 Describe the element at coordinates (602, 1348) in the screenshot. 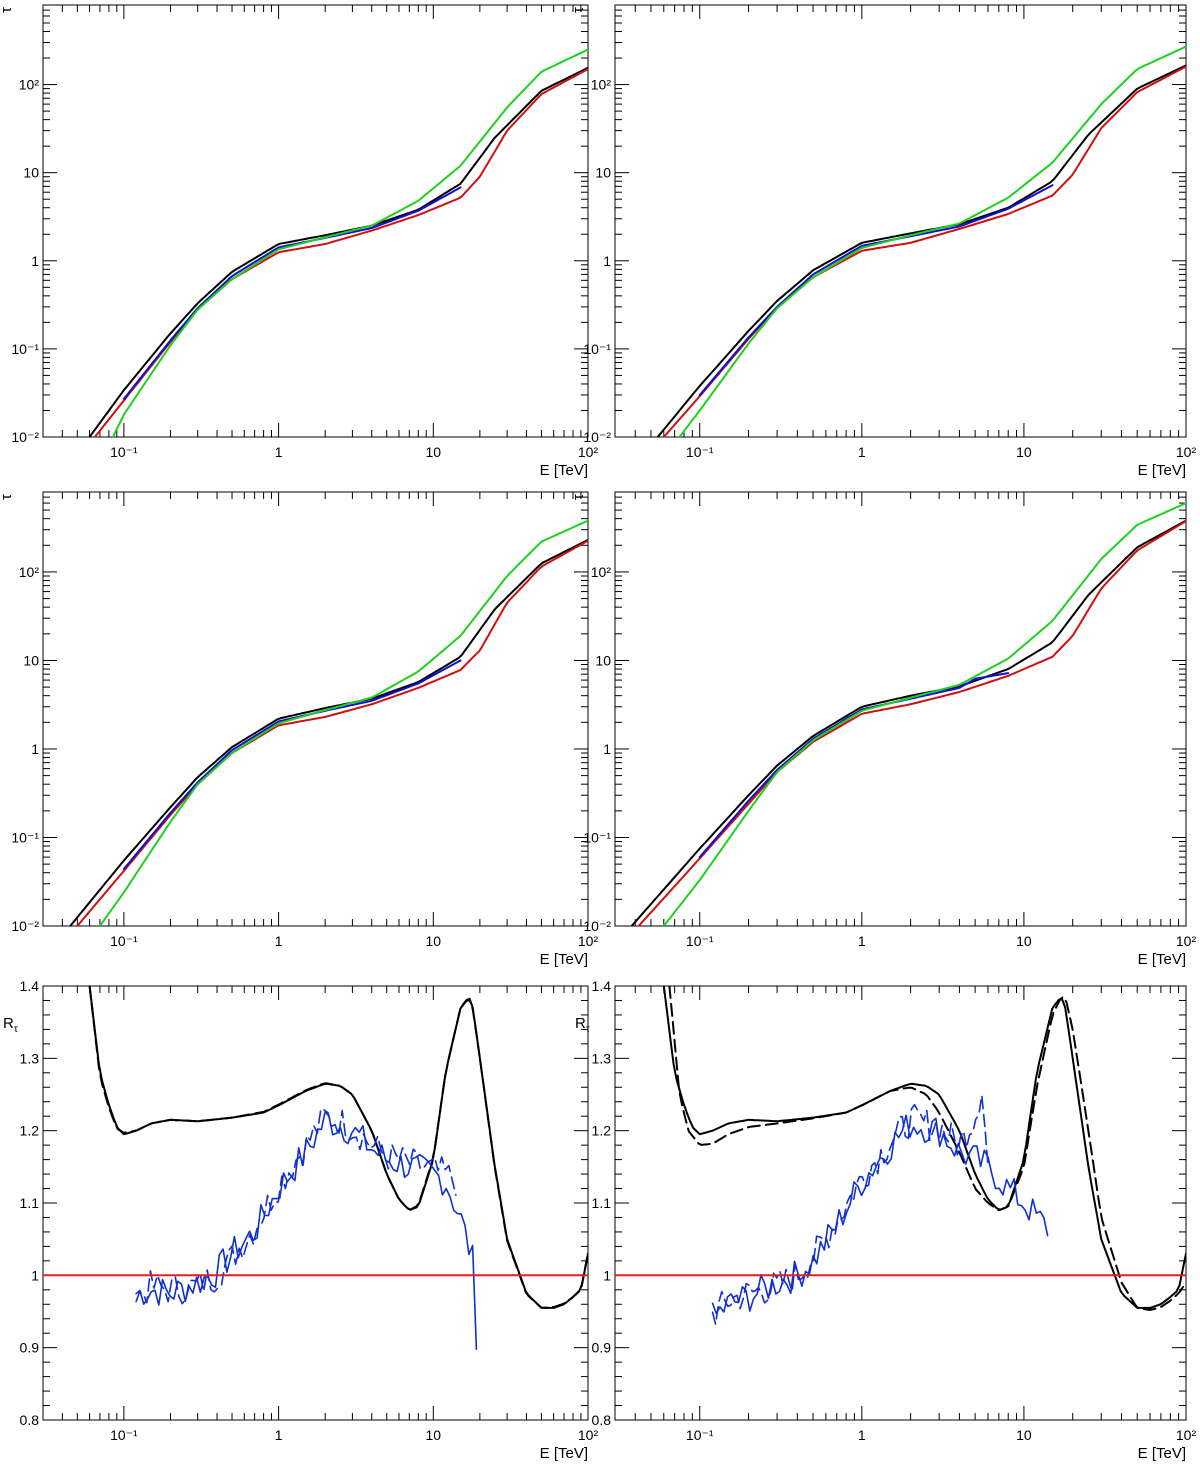

I see `y-tick-label: 0.9` at that location.